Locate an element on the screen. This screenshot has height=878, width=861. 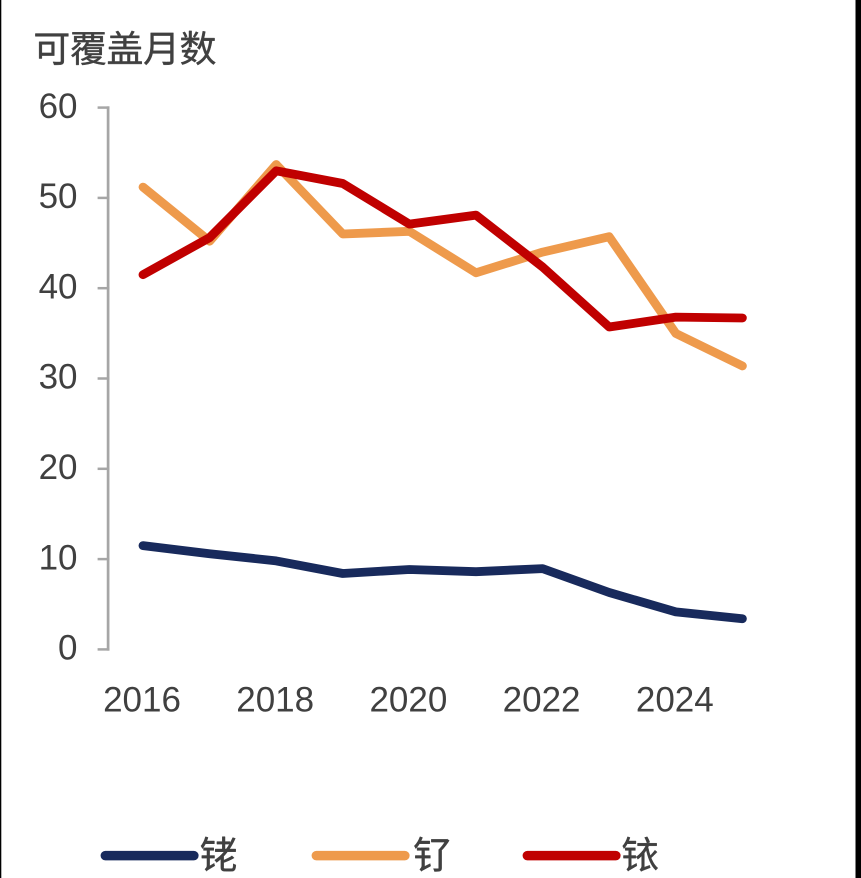
svg-text: 2020 is located at coordinates (408, 700).